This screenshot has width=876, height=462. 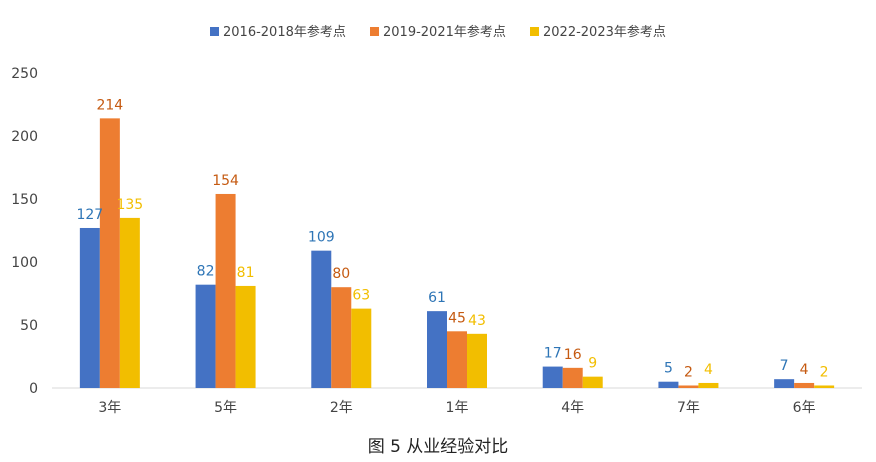 What do you see at coordinates (688, 408) in the screenshot?
I see `x-tick-label: 7年` at bounding box center [688, 408].